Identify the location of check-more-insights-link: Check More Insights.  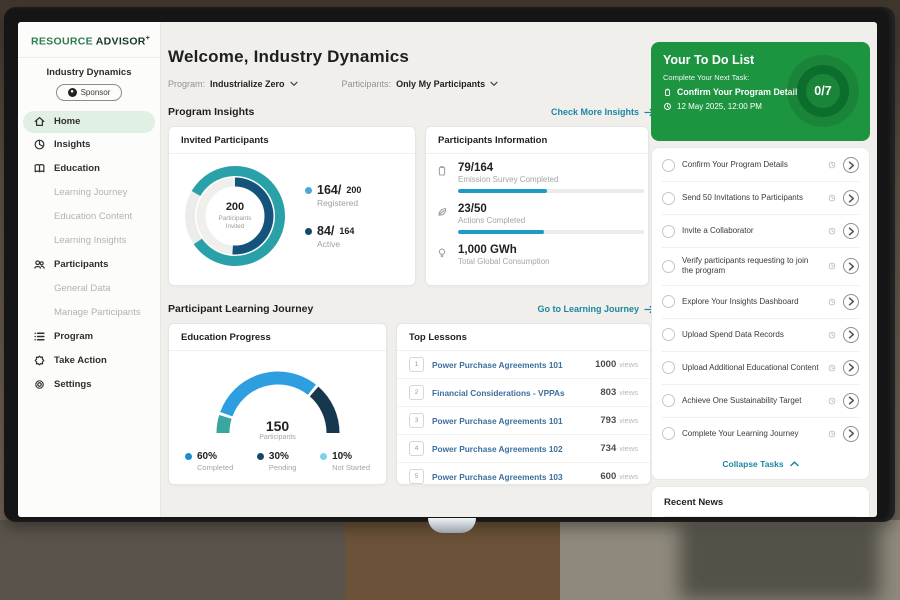
(603, 112).